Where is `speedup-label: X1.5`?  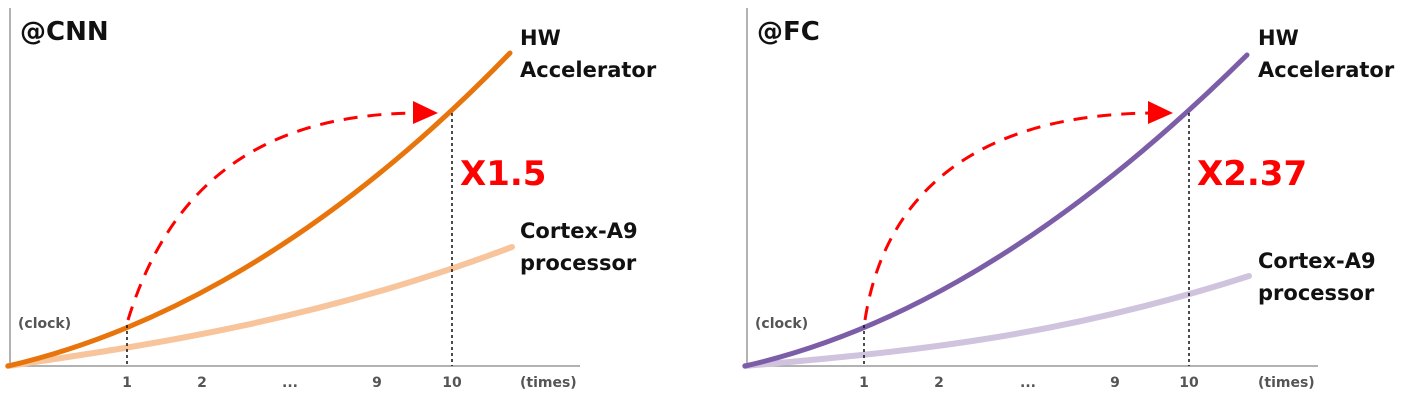 speedup-label: X1.5 is located at coordinates (503, 174).